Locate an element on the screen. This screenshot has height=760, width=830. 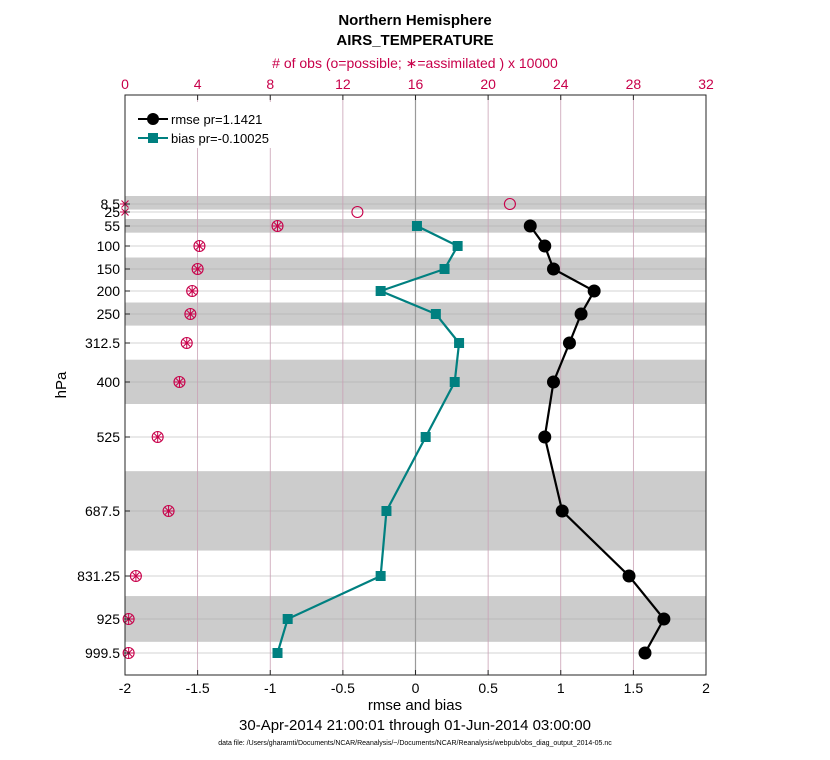
x-tick-label: -1 is located at coordinates (270, 688).